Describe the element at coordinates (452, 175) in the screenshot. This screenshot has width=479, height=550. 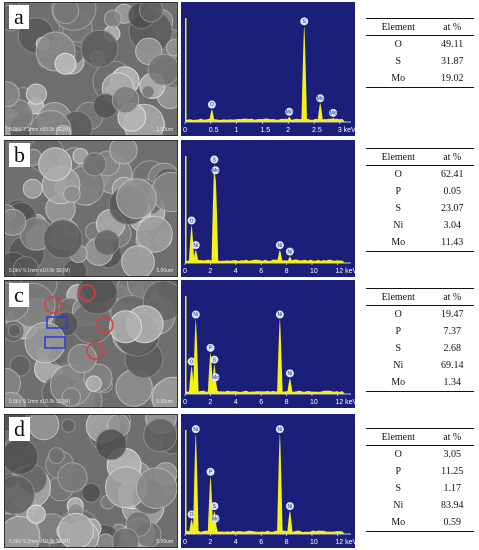
I see `atomic-percent-cell: 62.41` at that location.